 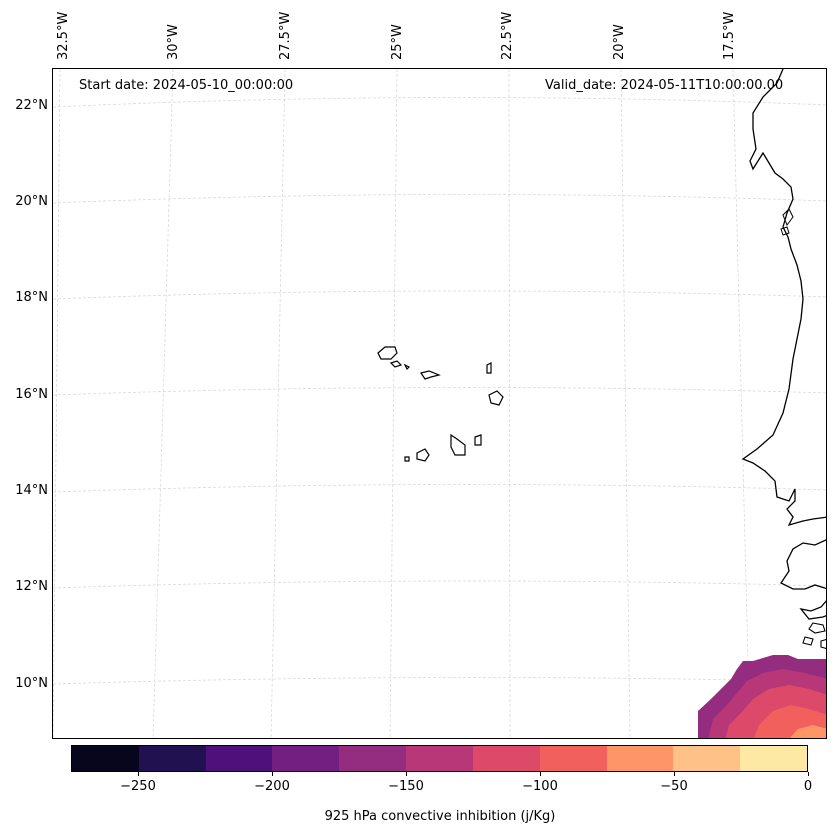 What do you see at coordinates (31, 586) in the screenshot?
I see `lat-label: 12°N` at bounding box center [31, 586].